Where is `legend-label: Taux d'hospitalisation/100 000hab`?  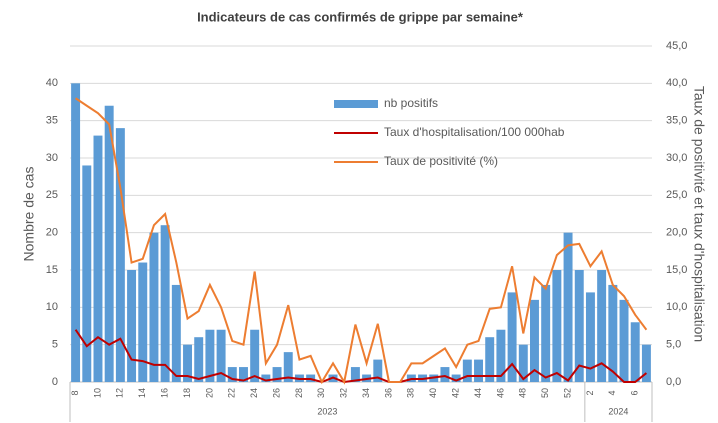
legend-label: Taux d'hospitalisation/100 000hab is located at coordinates (474, 132).